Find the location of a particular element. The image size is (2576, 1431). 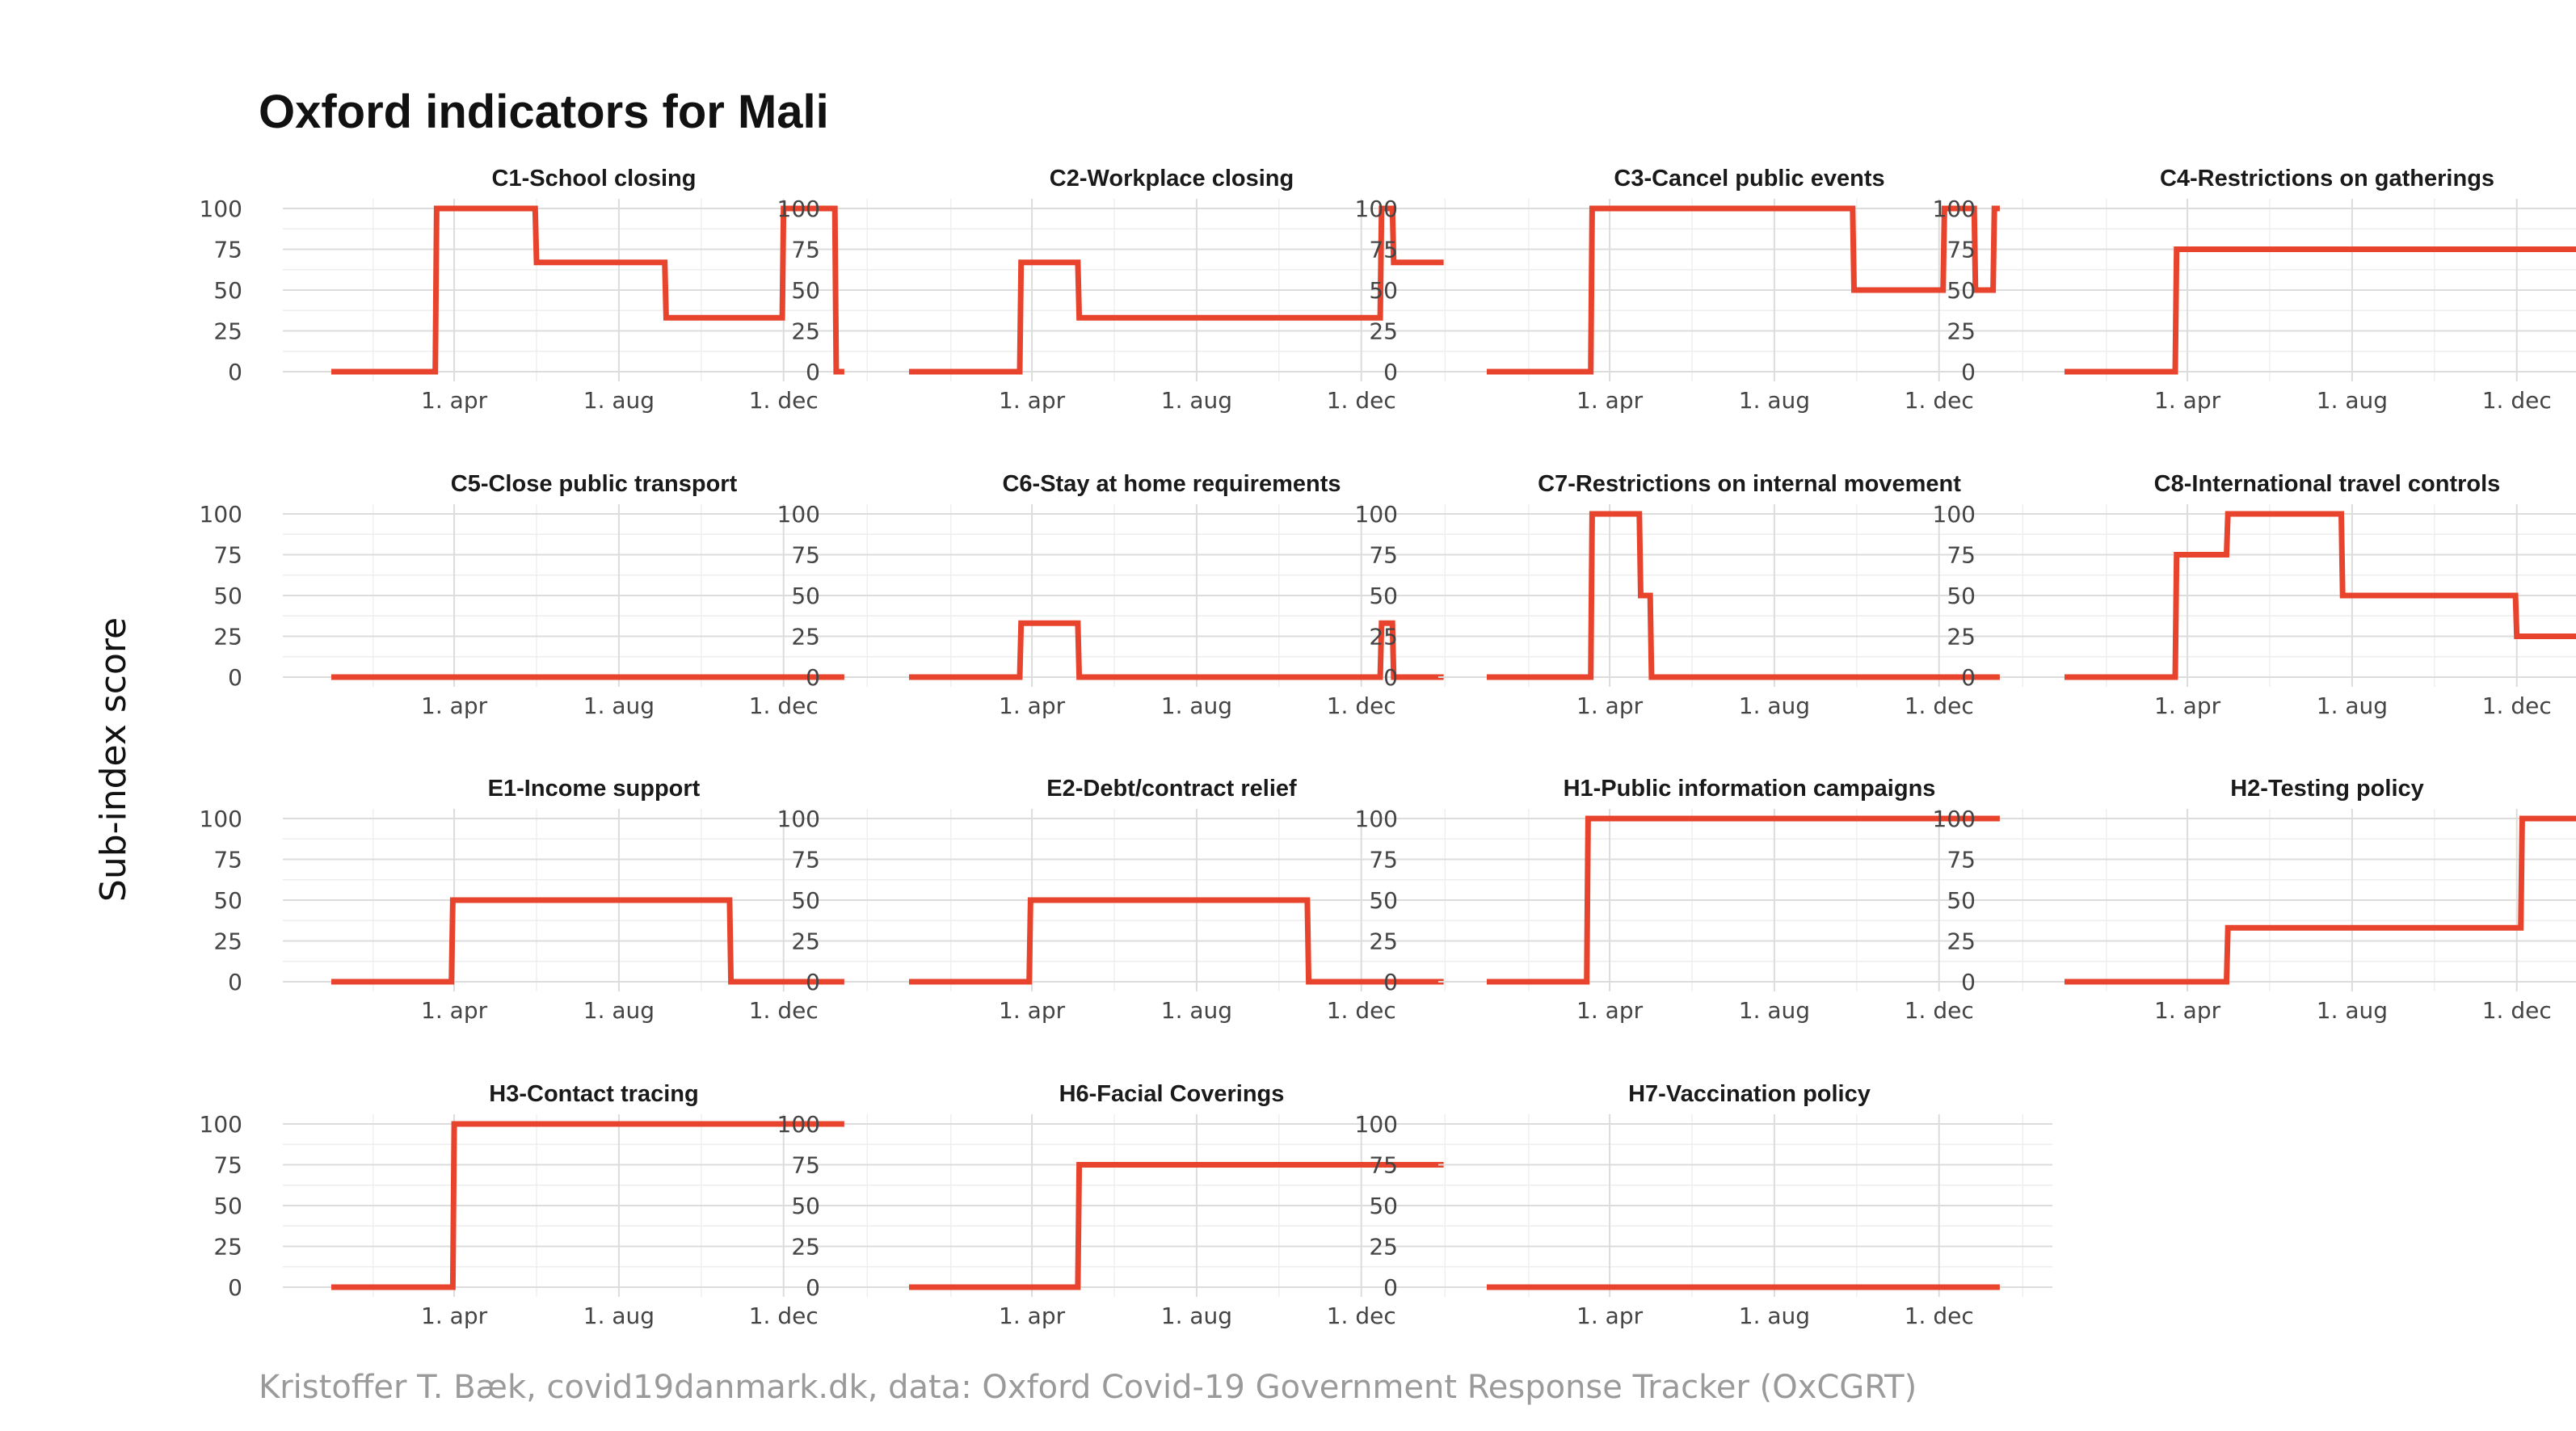

chart-title: Oxford indicators for Mali is located at coordinates (544, 112).